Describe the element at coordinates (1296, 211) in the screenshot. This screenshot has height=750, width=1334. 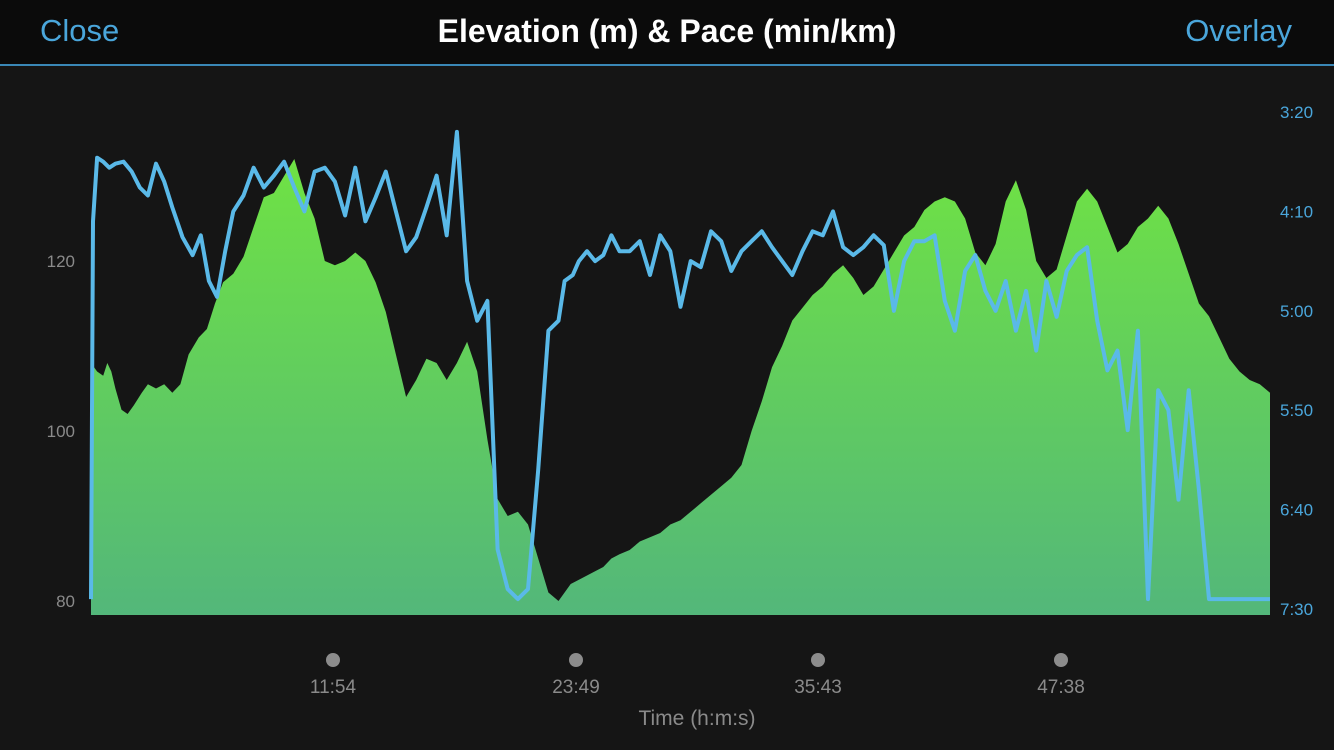
I see `y-right-tick-label: 4:10` at that location.